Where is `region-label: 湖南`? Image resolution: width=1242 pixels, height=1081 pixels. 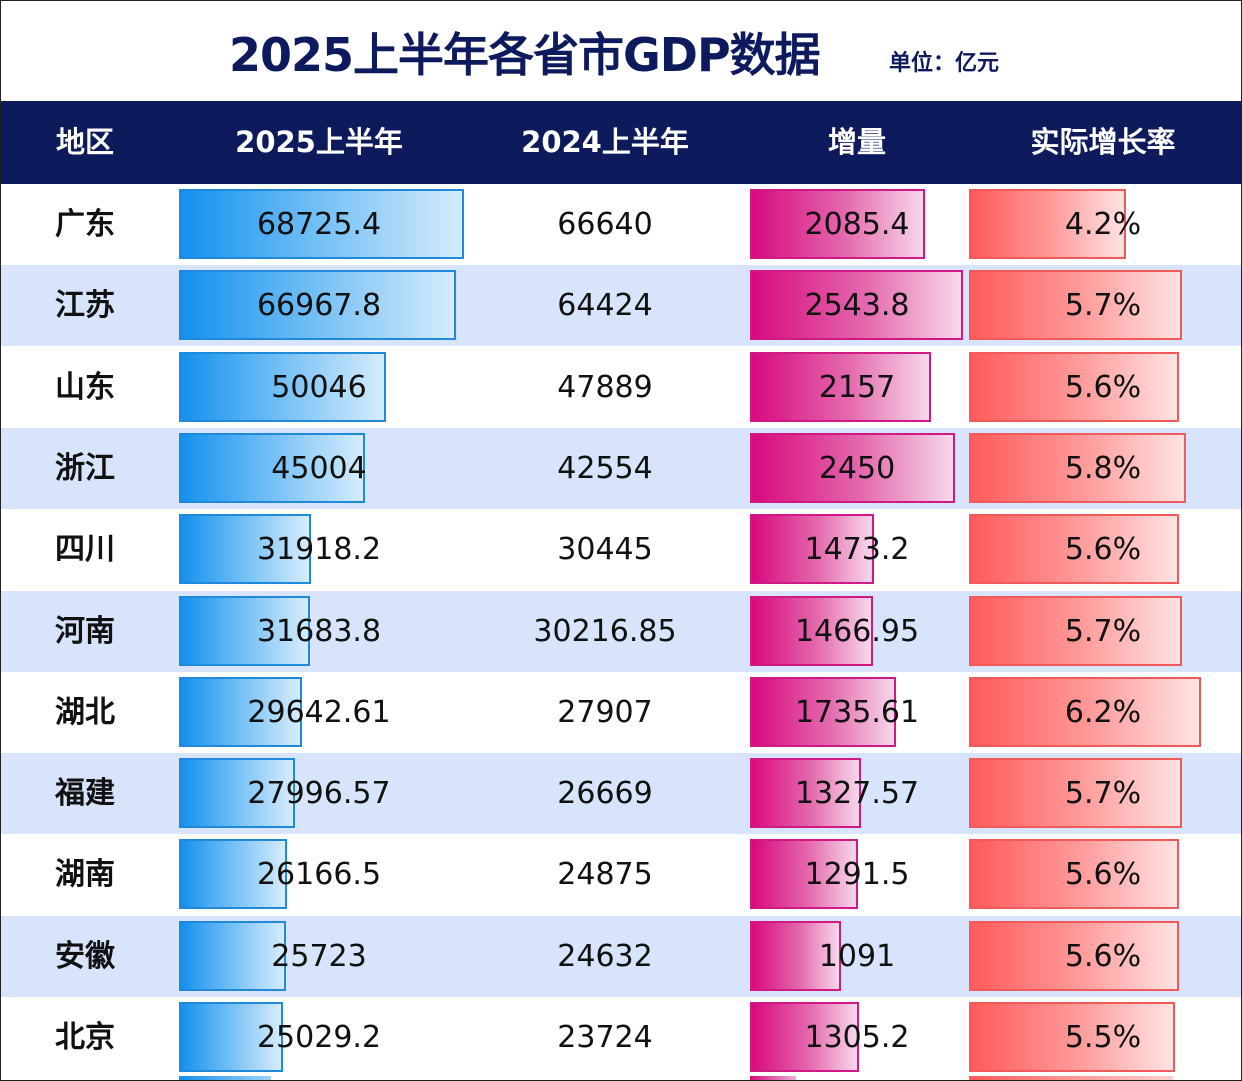 region-label: 湖南 is located at coordinates (85, 874).